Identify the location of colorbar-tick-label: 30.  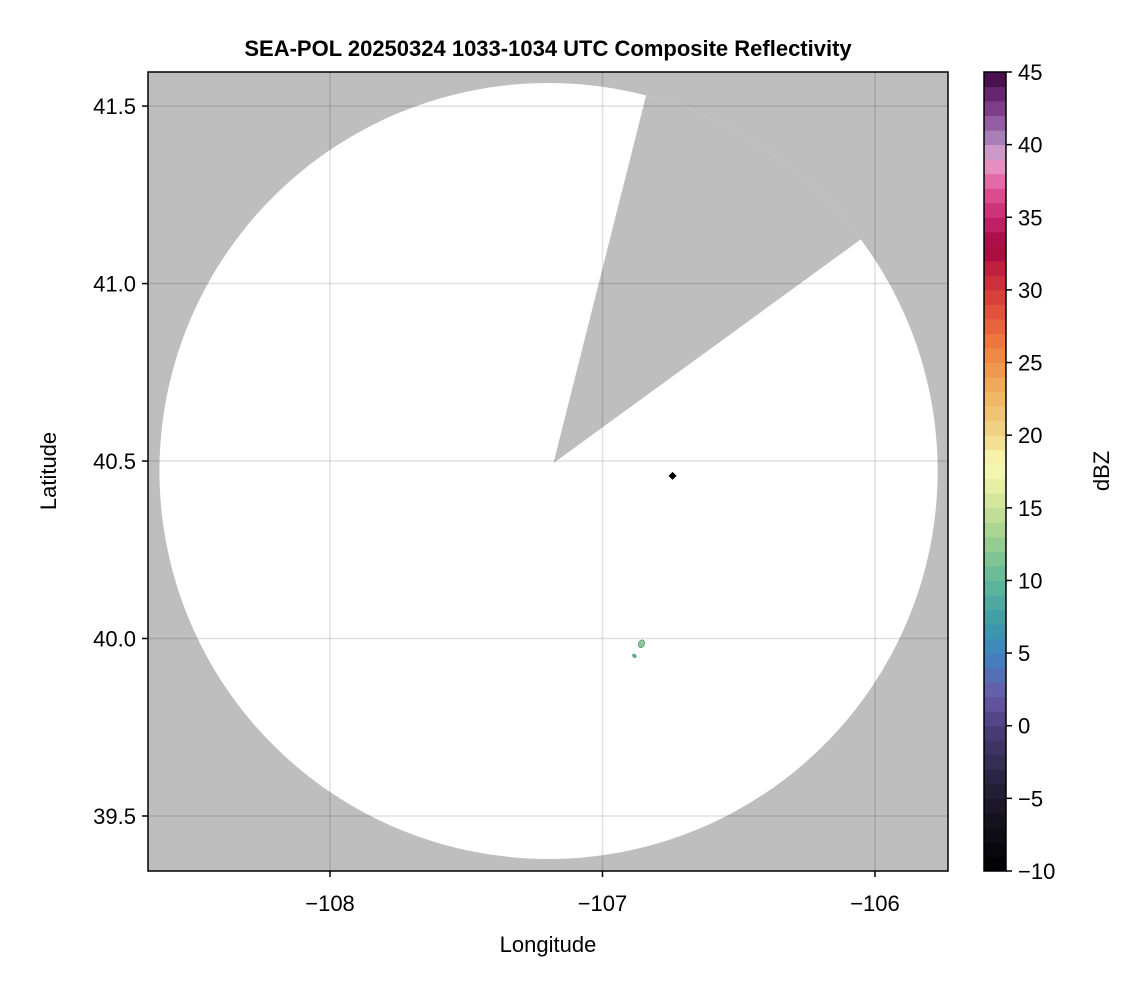
(1030, 290).